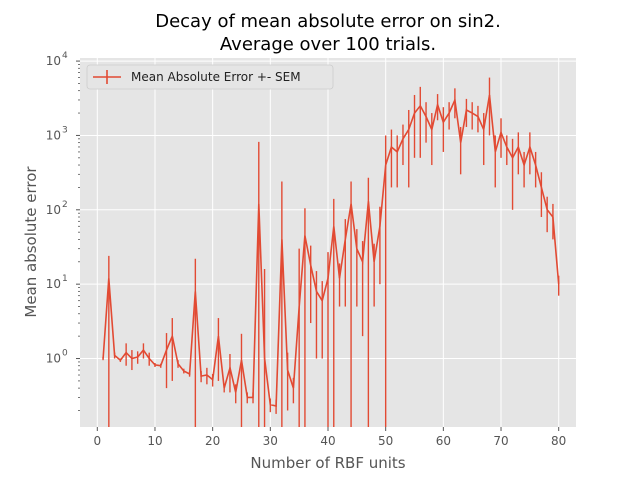 The image size is (640, 480). Describe the element at coordinates (558, 441) in the screenshot. I see `x-tick-label: 80` at that location.